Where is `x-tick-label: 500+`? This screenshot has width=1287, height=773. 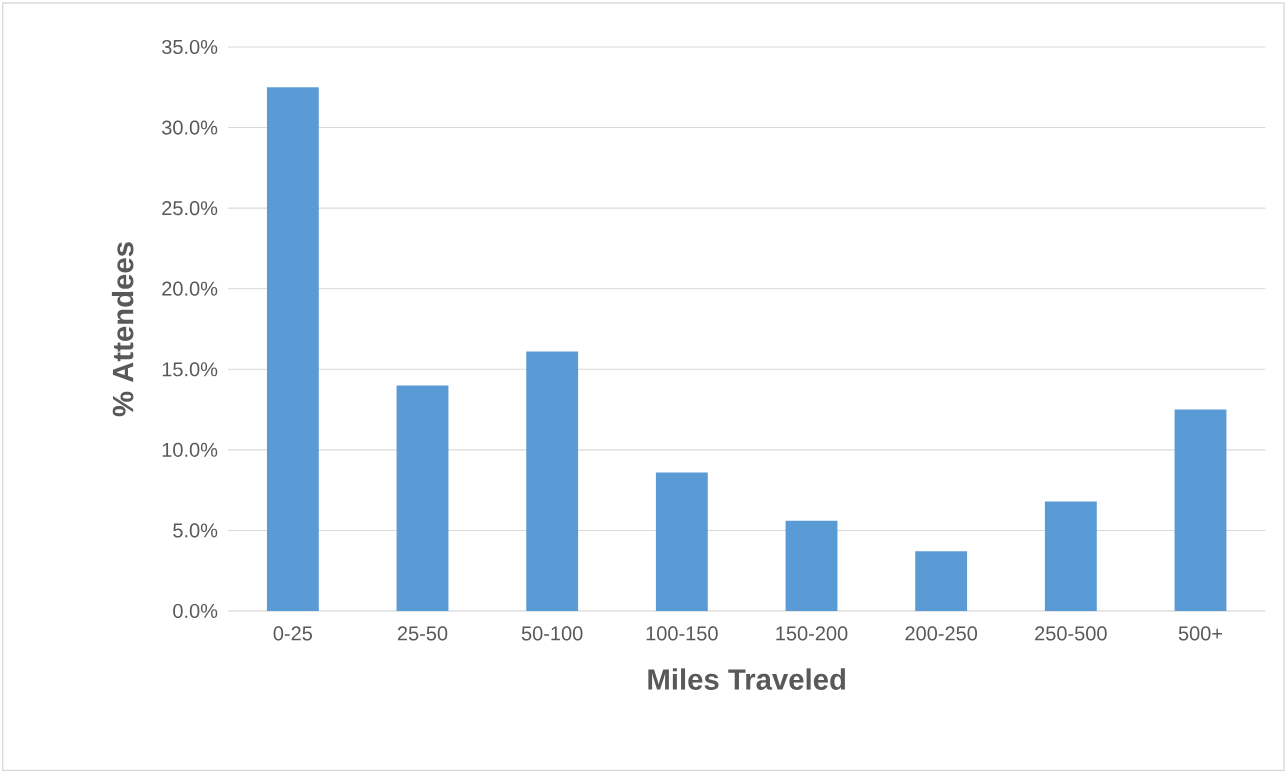
x-tick-label: 500+ is located at coordinates (1200, 633).